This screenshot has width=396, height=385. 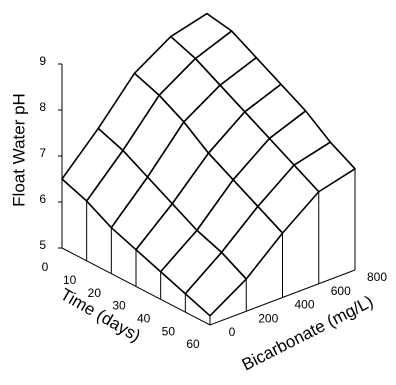 What do you see at coordinates (70, 280) in the screenshot?
I see `x-tick-label: 10` at bounding box center [70, 280].